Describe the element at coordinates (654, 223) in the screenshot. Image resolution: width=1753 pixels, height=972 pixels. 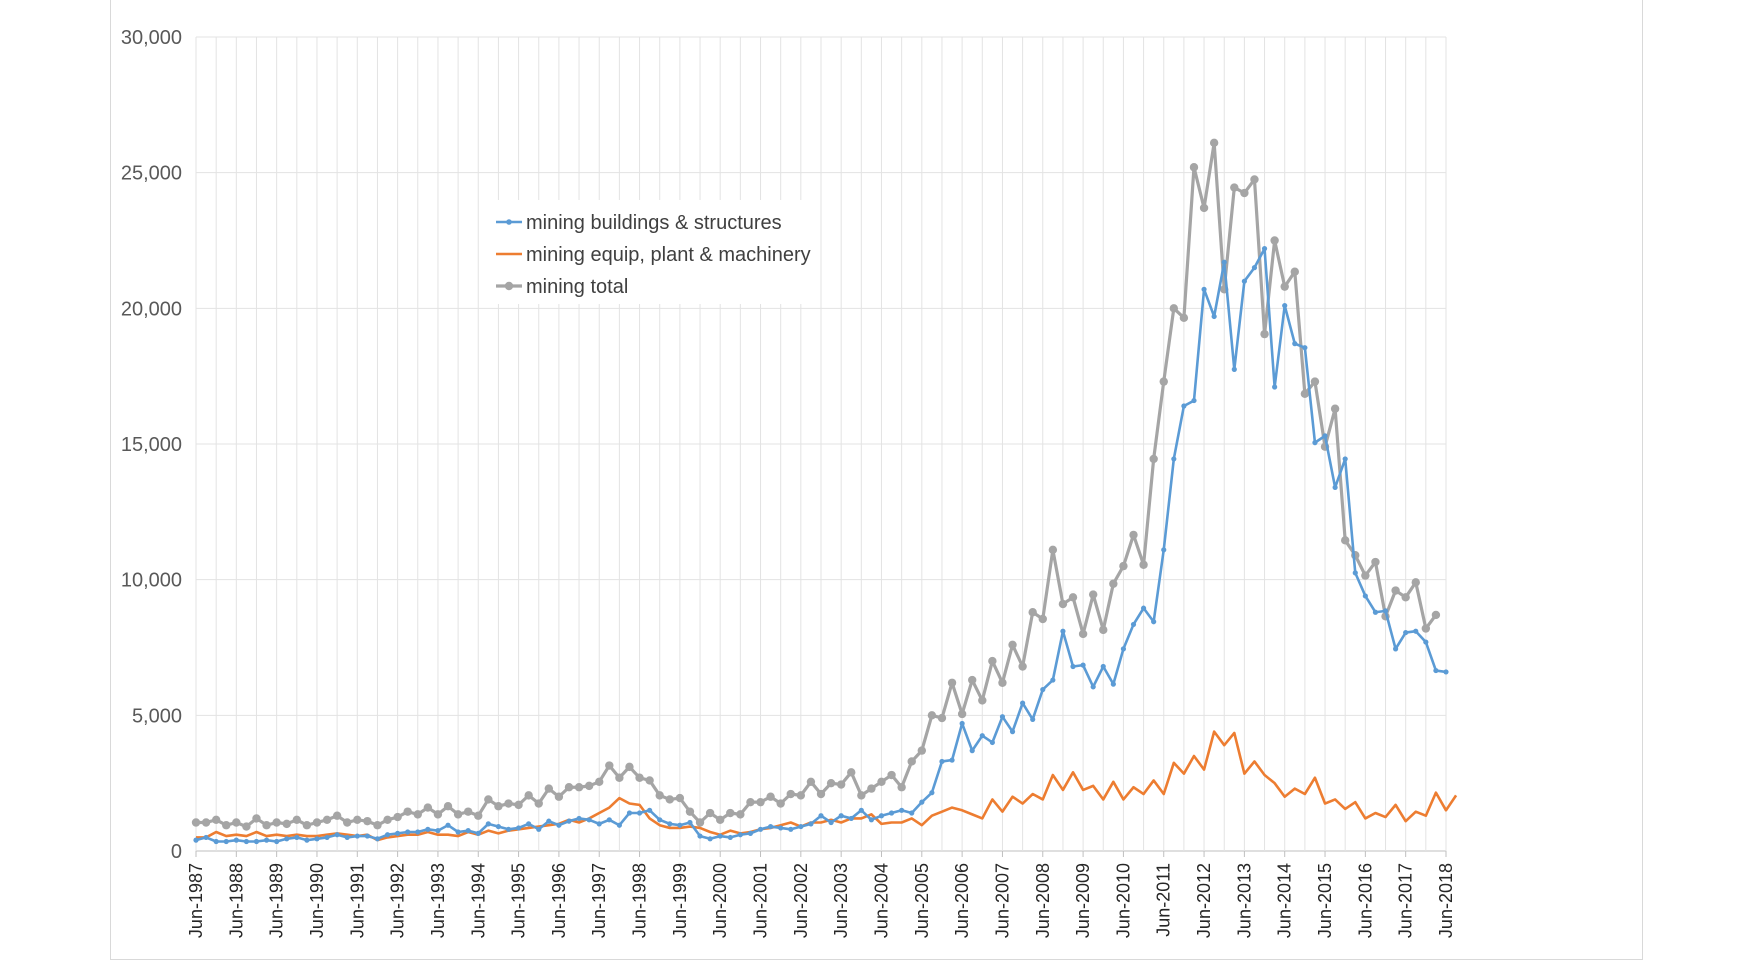
I see `legend-label: mining buildings & structures` at that location.